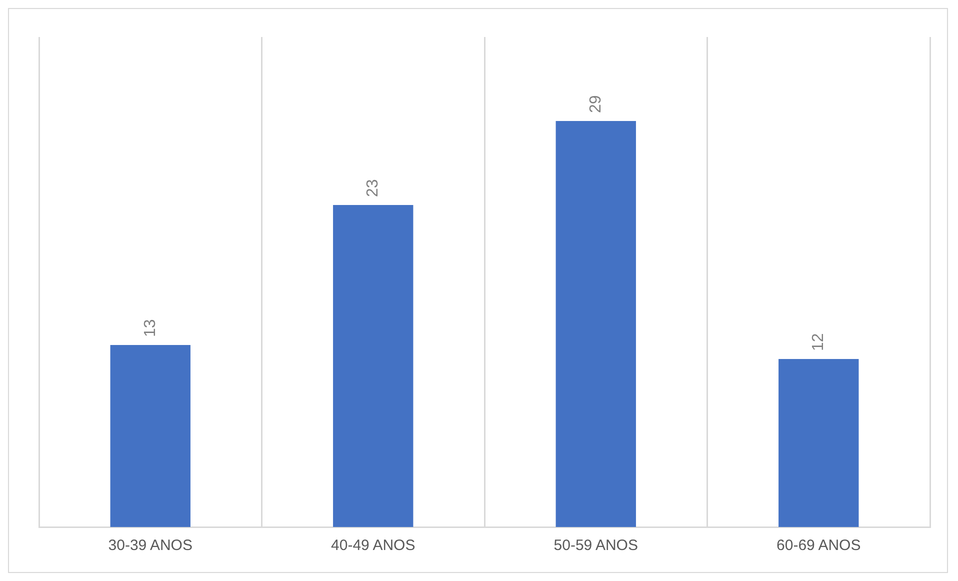 The image size is (958, 581). Describe the element at coordinates (595, 104) in the screenshot. I see `data-label: 29` at that location.